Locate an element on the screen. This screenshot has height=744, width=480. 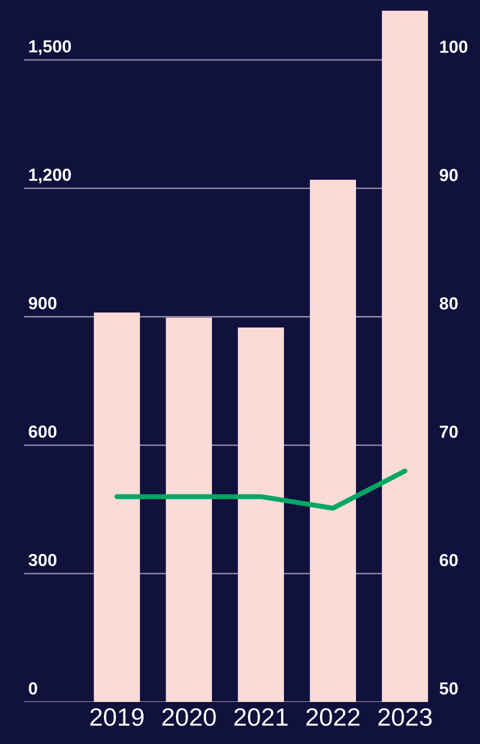
y2-tick-label: 50 is located at coordinates (449, 688).